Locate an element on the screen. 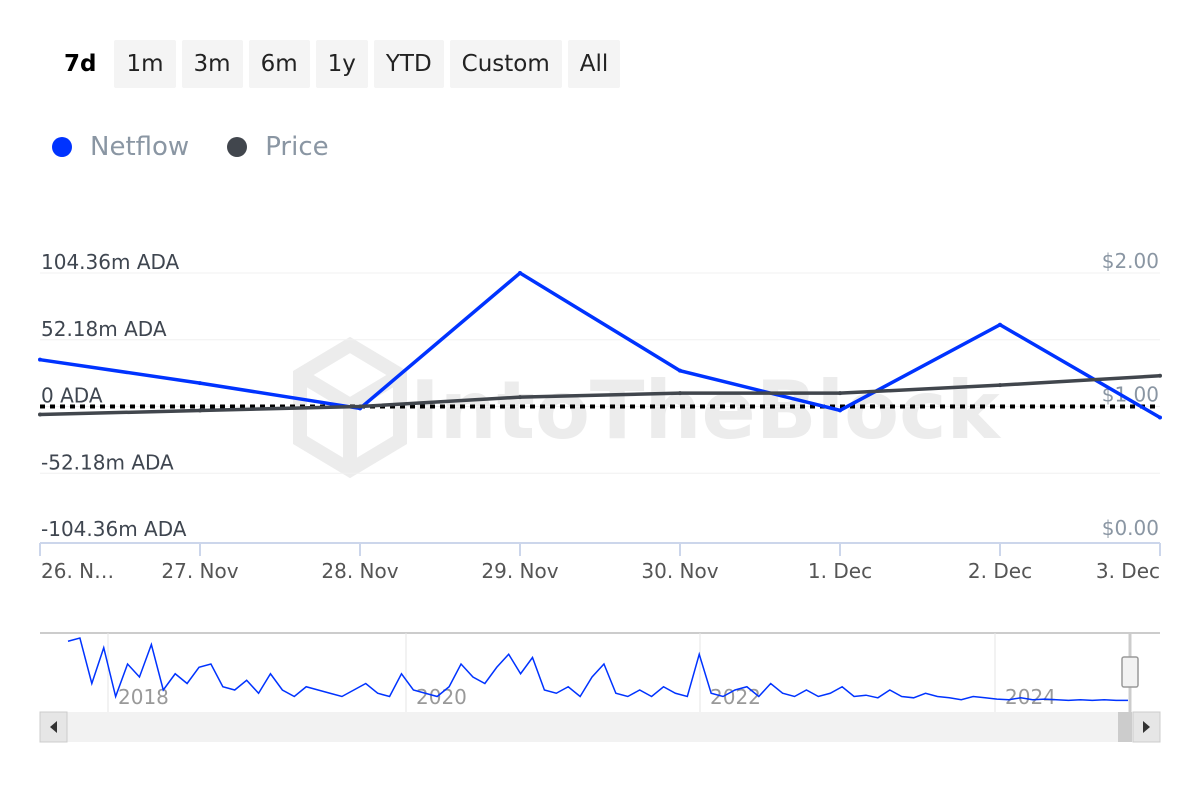  x-tick-label: 28. Nov is located at coordinates (359, 571).